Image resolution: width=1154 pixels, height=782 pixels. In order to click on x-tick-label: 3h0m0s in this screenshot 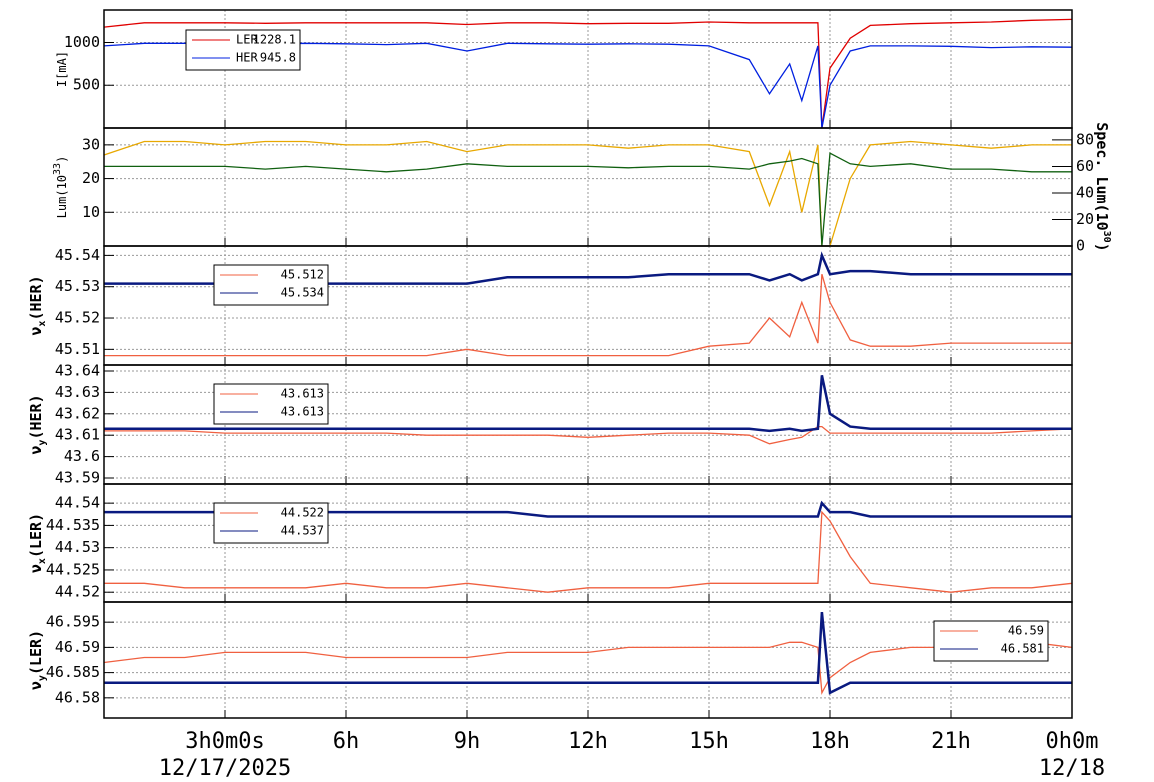, I will do `click(224, 741)`.